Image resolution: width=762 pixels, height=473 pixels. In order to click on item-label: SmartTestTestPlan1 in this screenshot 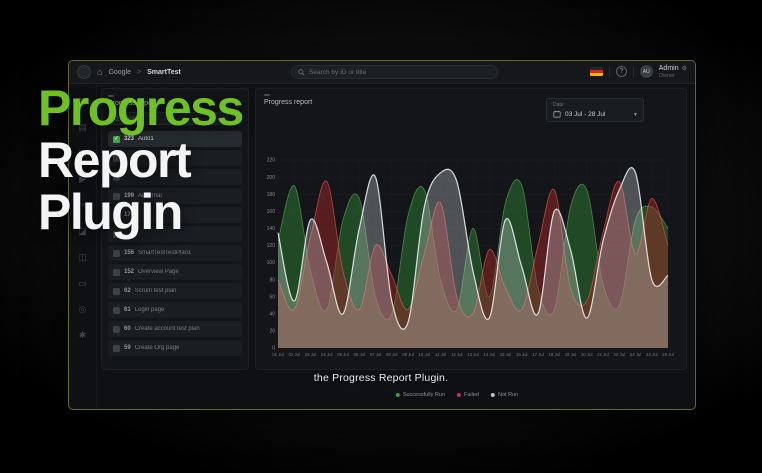, I will do `click(165, 253)`.